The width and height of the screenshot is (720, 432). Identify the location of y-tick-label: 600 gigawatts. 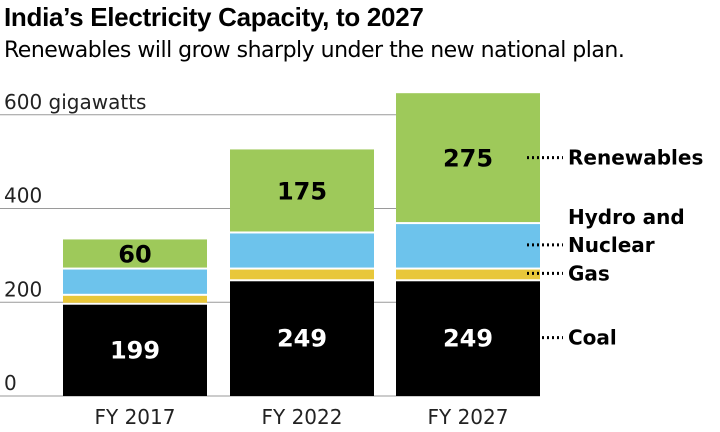
(75, 102).